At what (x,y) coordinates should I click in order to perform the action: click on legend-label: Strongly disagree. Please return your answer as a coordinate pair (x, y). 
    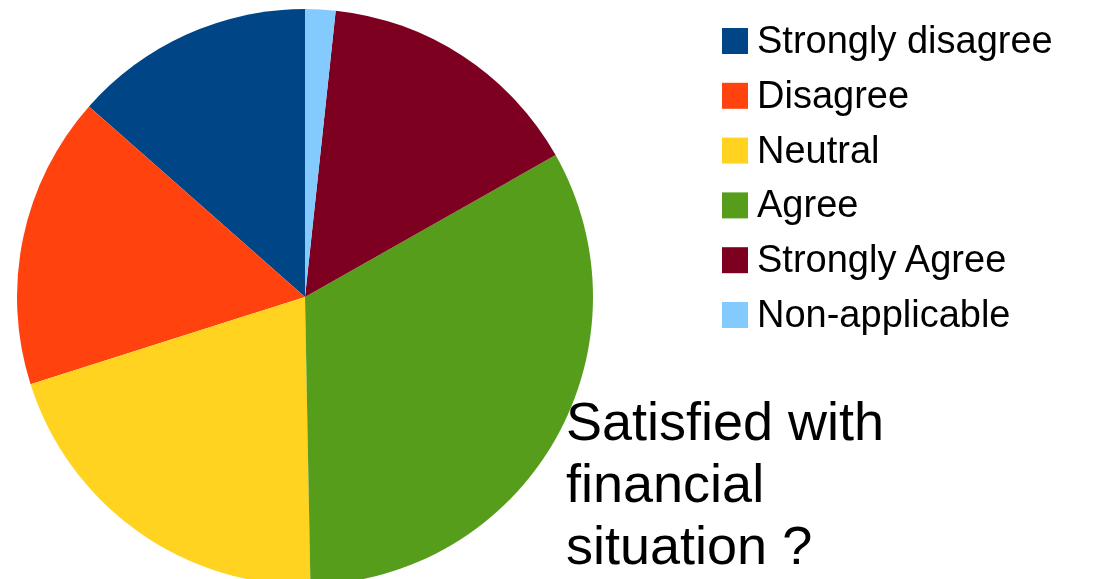
    Looking at the image, I should click on (905, 40).